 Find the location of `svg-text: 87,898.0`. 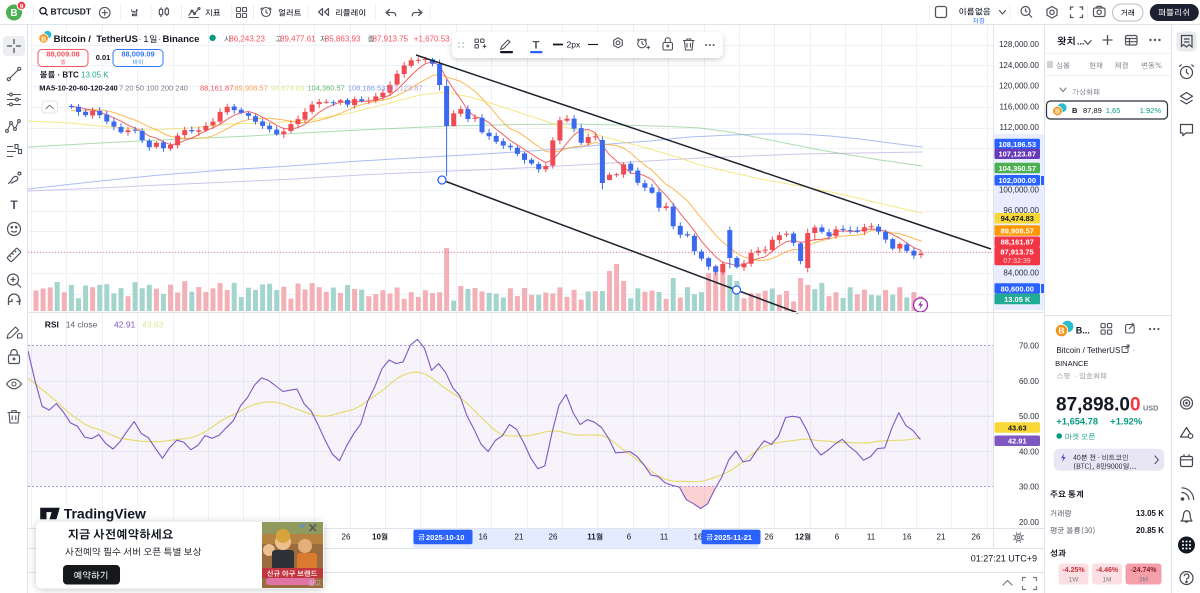

svg-text: 87,898.0 is located at coordinates (1093, 405).